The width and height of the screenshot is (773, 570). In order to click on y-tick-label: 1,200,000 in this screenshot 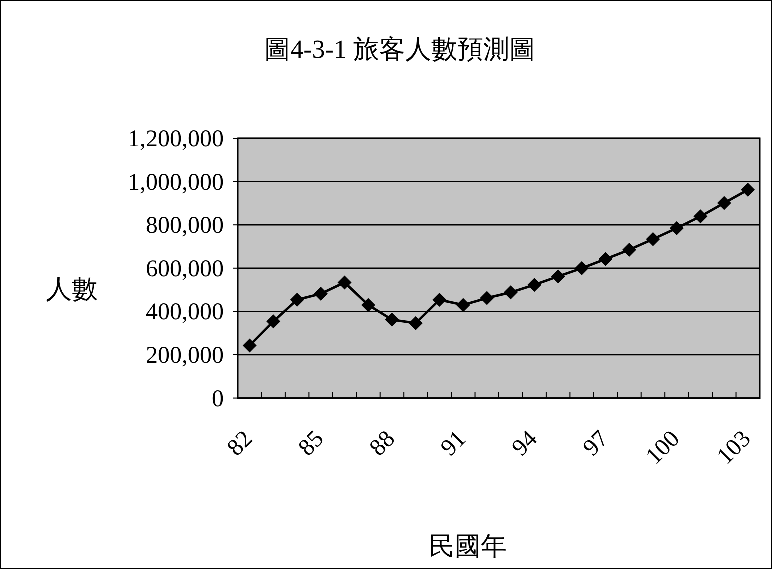, I will do `click(176, 139)`.